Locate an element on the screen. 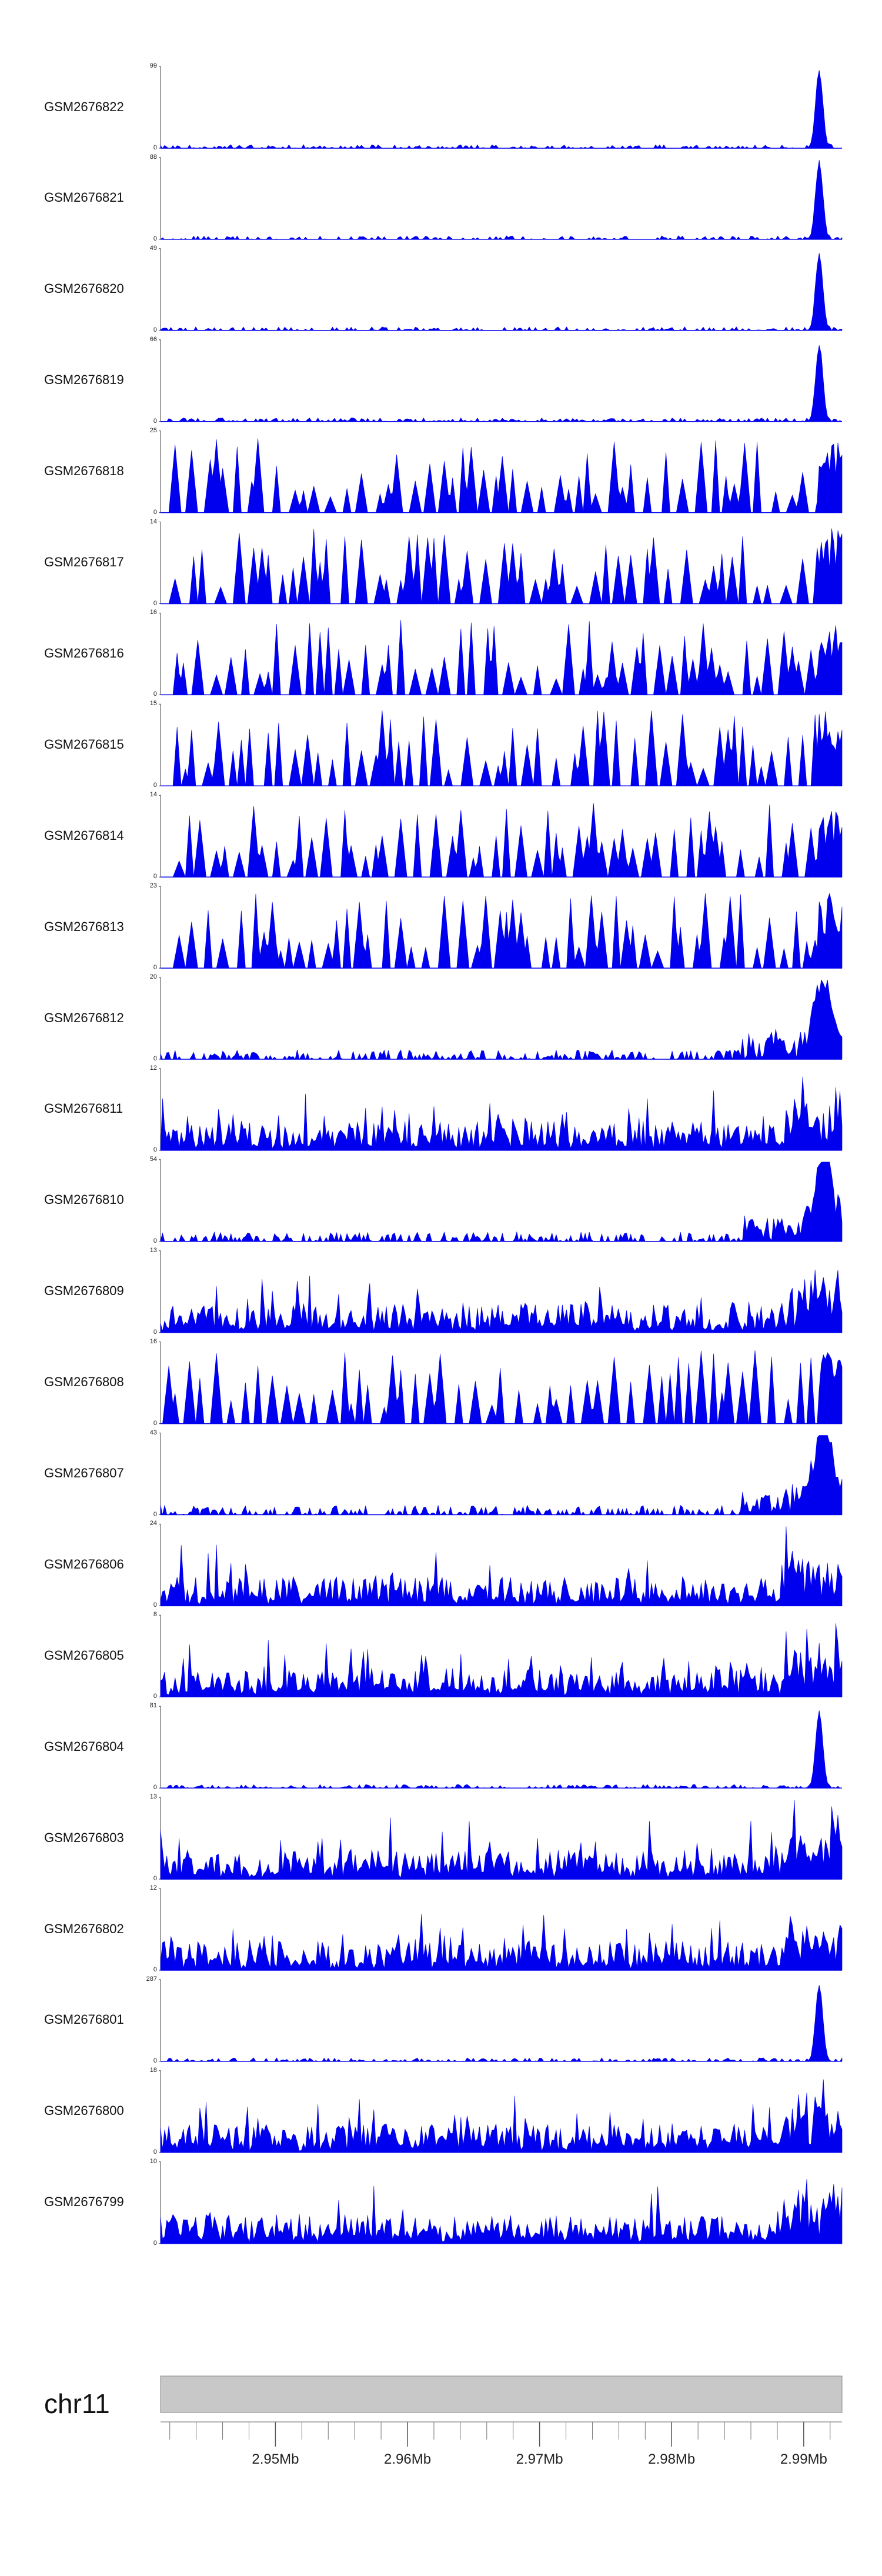 This screenshot has height=2576, width=882. chromosome-ideogram is located at coordinates (501, 2394).